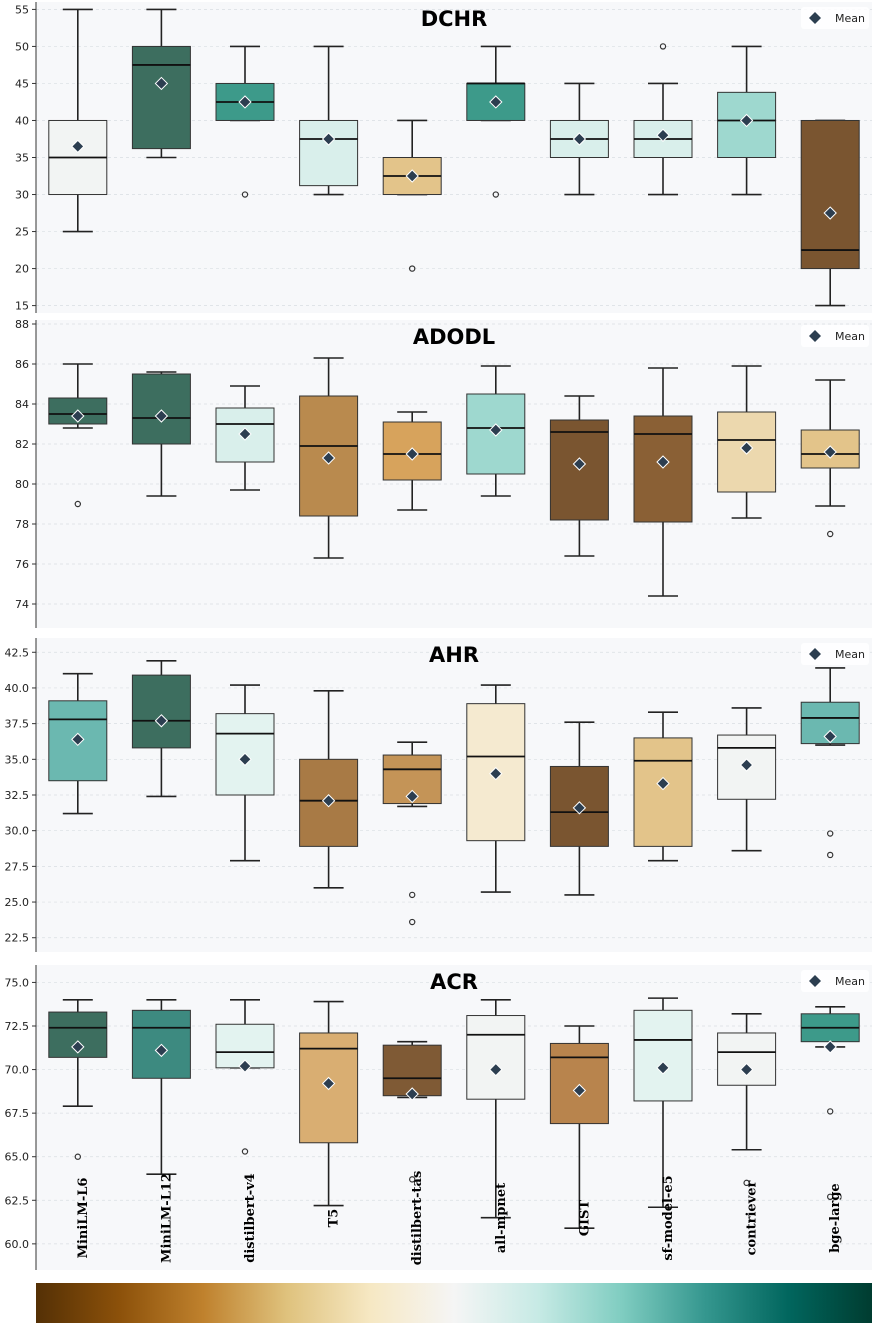 The width and height of the screenshot is (876, 1328). What do you see at coordinates (22, 195) in the screenshot?
I see `y-tick-label: 30` at bounding box center [22, 195].